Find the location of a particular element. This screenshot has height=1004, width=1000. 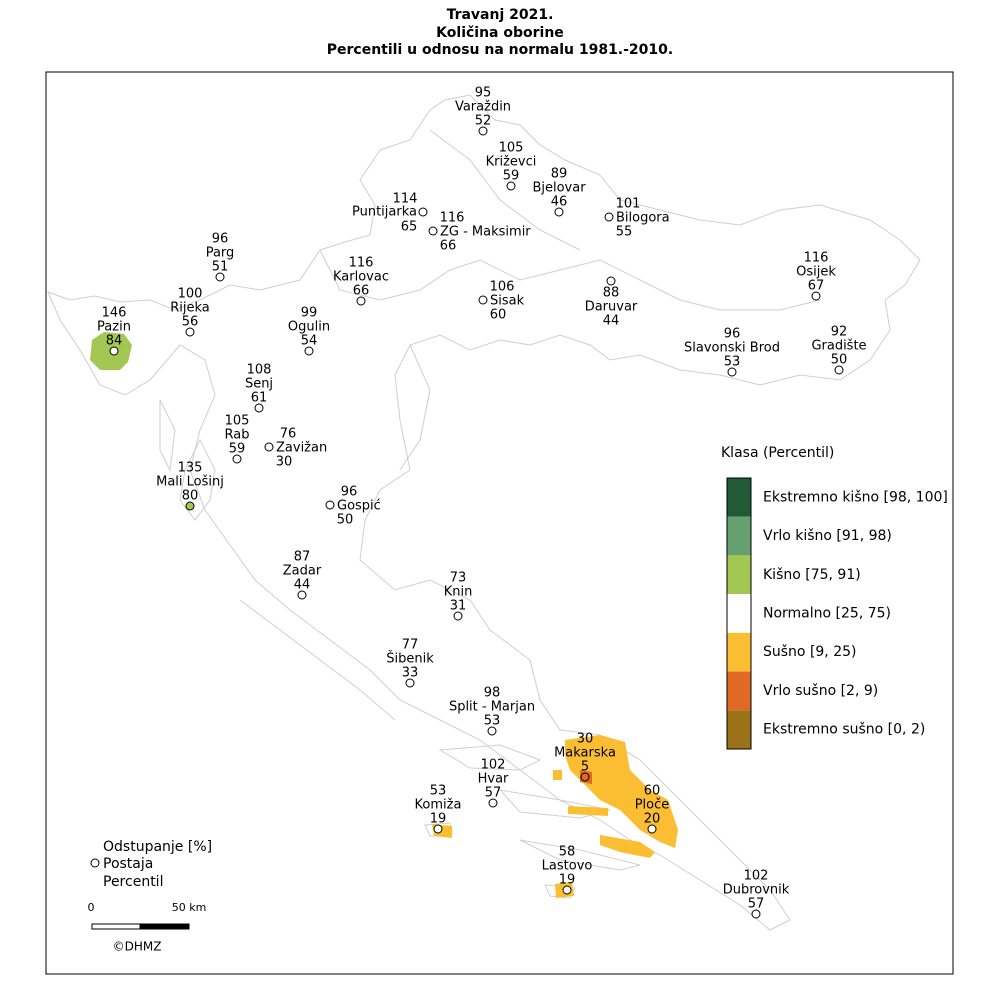

legend-label: Sušno [9, 25) is located at coordinates (810, 652).